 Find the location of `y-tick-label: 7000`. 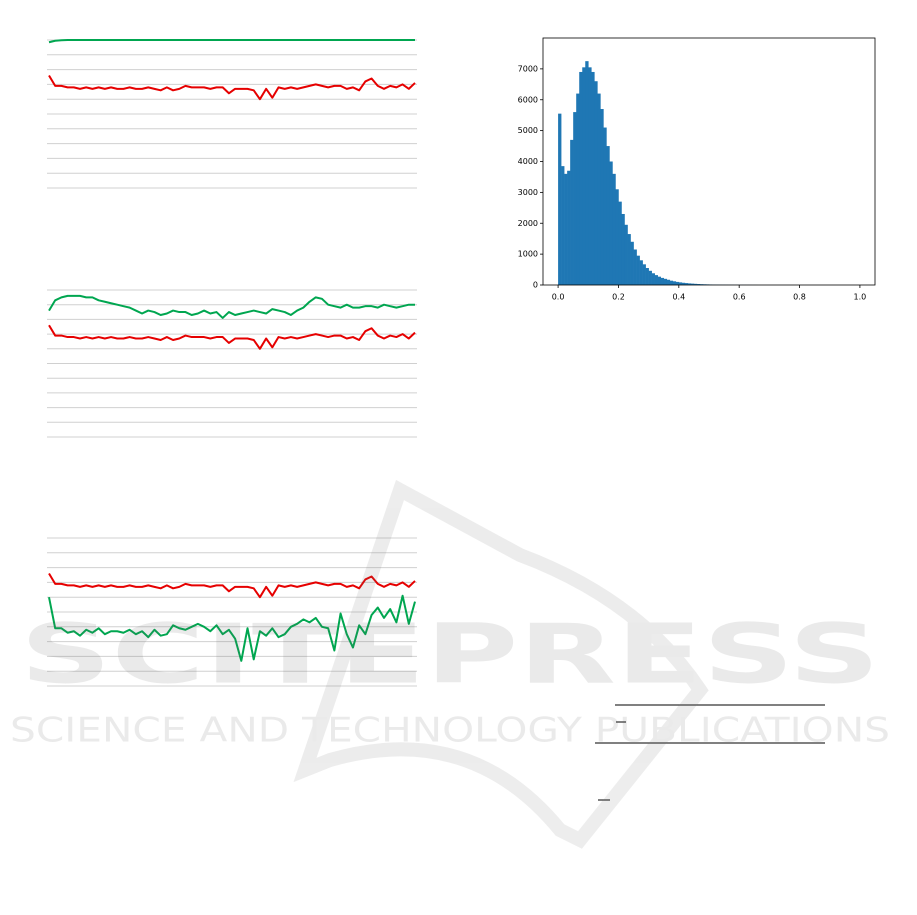

y-tick-label: 7000 is located at coordinates (528, 68).